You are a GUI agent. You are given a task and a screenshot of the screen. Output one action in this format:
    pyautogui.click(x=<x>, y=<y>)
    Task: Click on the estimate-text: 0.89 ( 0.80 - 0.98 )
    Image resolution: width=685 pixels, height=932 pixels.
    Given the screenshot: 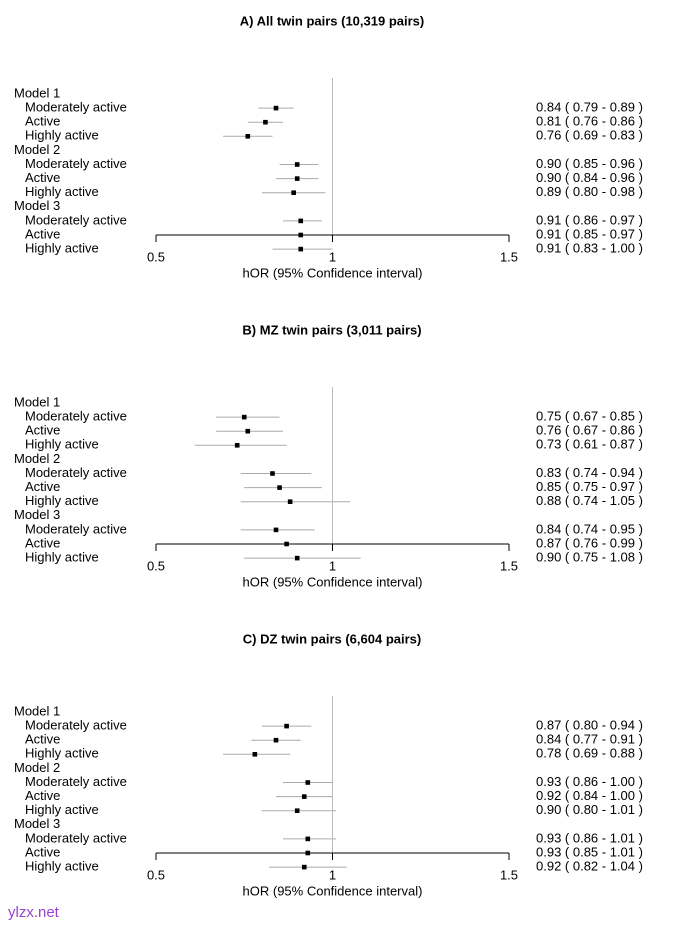 What is the action you would take?
    pyautogui.click(x=589, y=191)
    